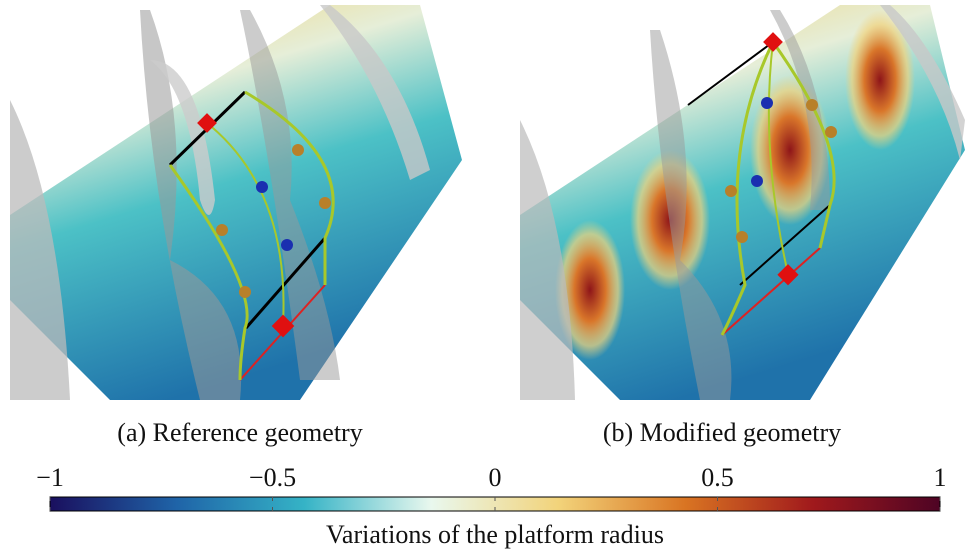  I want to click on caption: (b) Modified geometry, so click(722, 432).